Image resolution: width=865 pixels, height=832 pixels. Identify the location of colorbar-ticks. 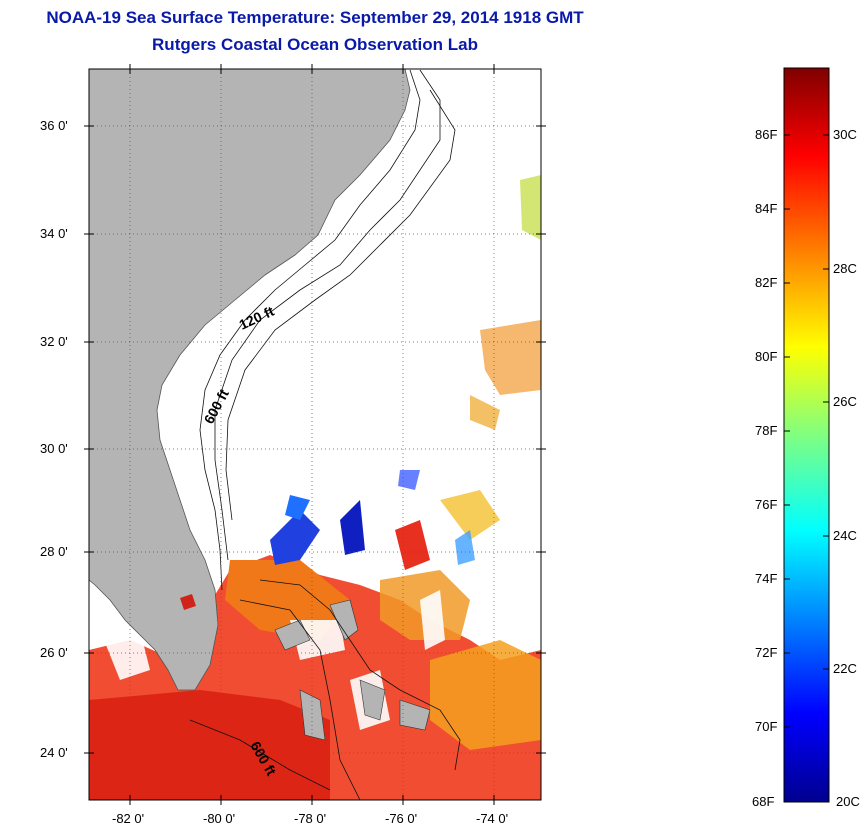
(806, 431).